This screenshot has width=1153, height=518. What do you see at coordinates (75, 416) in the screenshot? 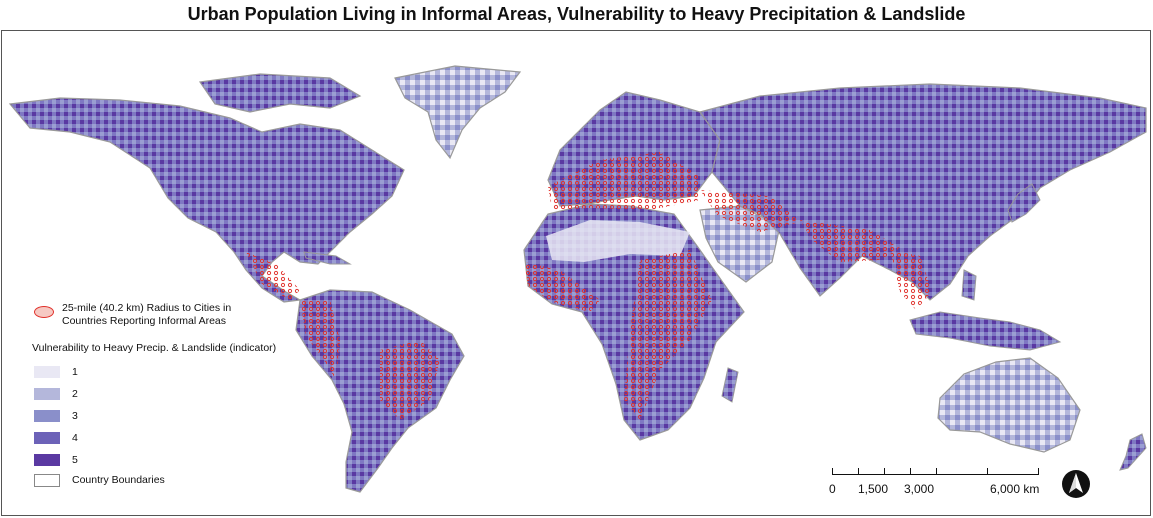
I see `legend-class-label: 3` at bounding box center [75, 416].